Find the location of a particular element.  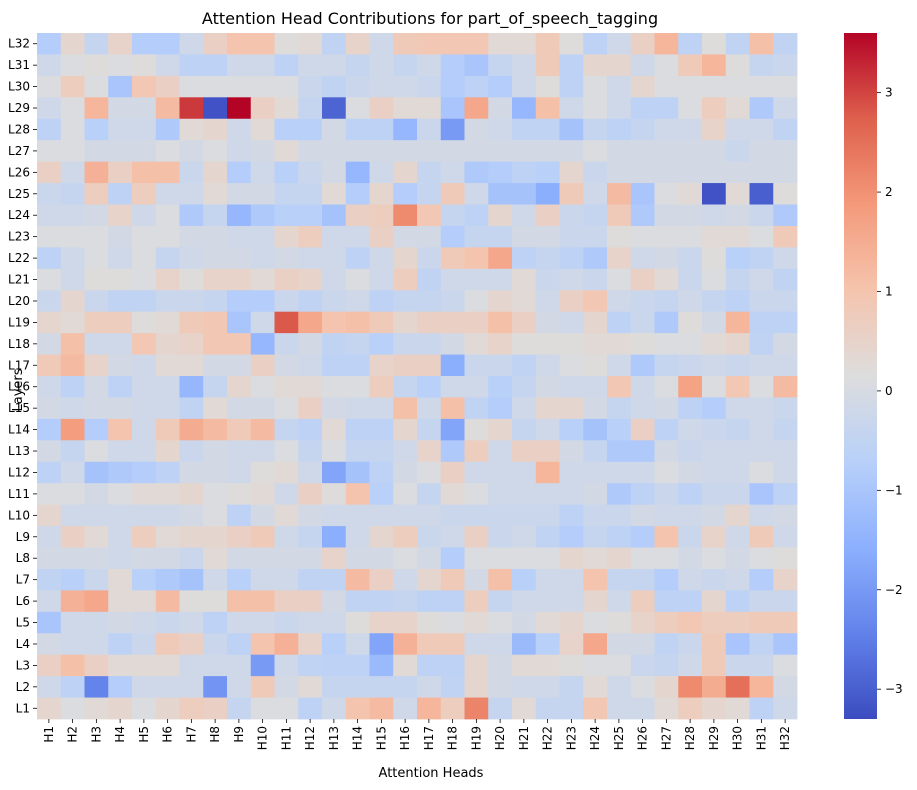

x-tick-label: H3 is located at coordinates (96, 734).